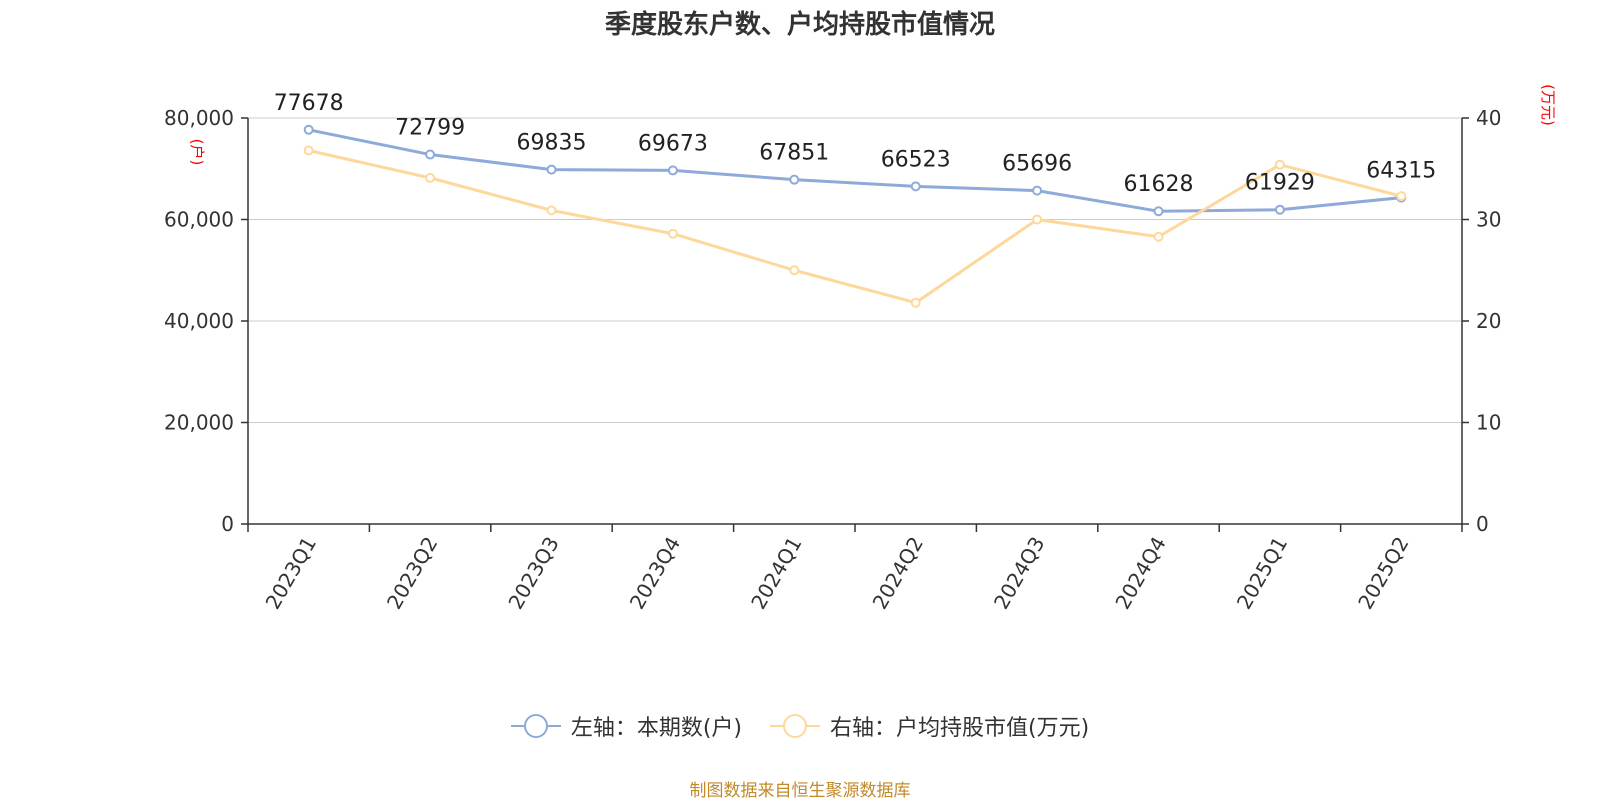 Image resolution: width=1600 pixels, height=801 pixels. What do you see at coordinates (1401, 171) in the screenshot?
I see `data-label: 64315` at bounding box center [1401, 171].